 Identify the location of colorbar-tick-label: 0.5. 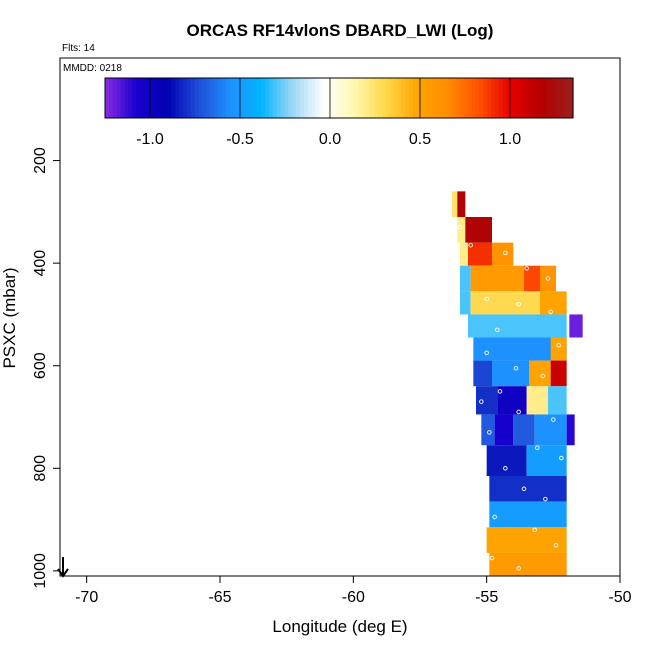
(420, 139).